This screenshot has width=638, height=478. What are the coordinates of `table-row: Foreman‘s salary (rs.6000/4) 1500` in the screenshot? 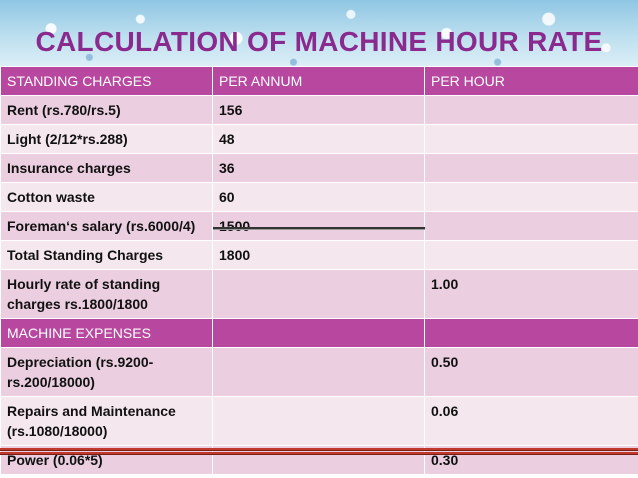 It's located at (319, 226).